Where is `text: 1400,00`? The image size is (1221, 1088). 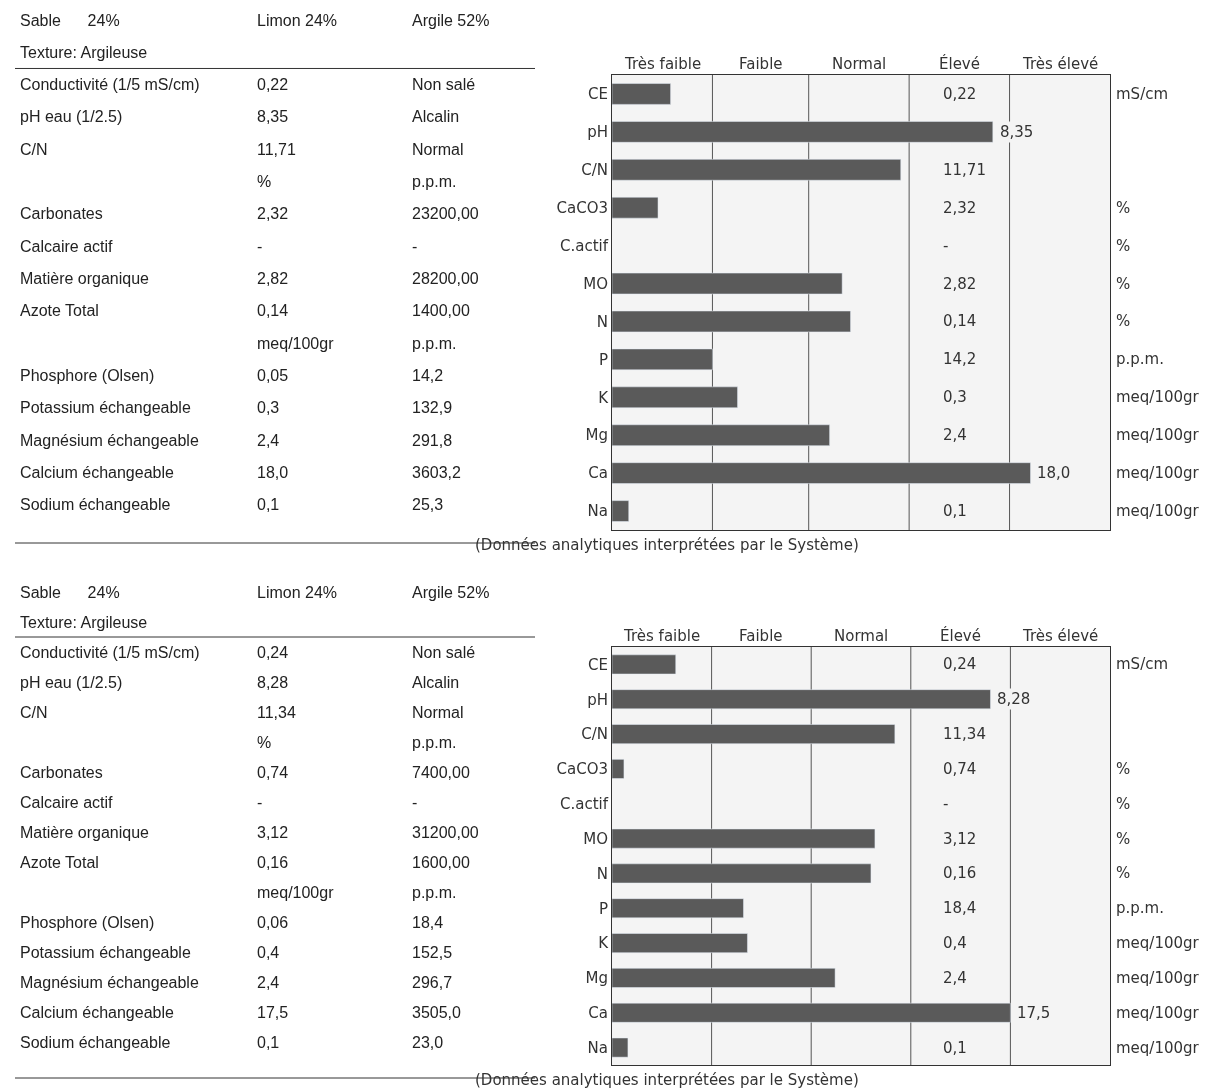 text: 1400,00 is located at coordinates (441, 310).